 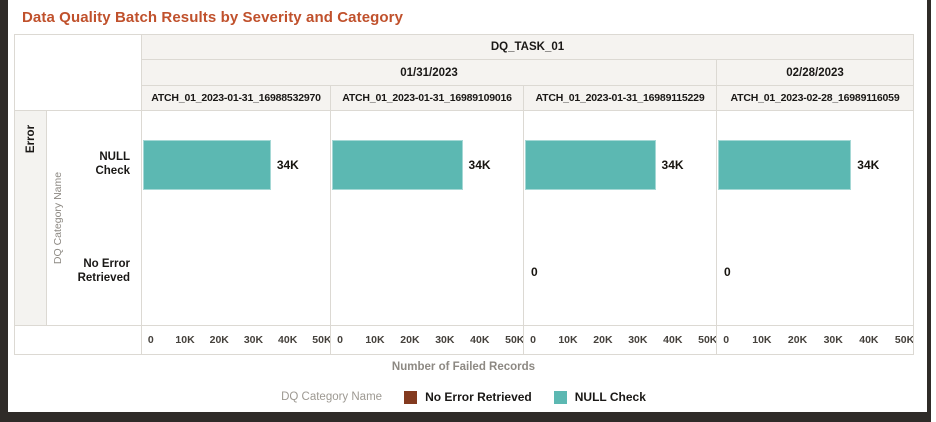 What do you see at coordinates (929, 208) in the screenshot?
I see `window-frame-right` at bounding box center [929, 208].